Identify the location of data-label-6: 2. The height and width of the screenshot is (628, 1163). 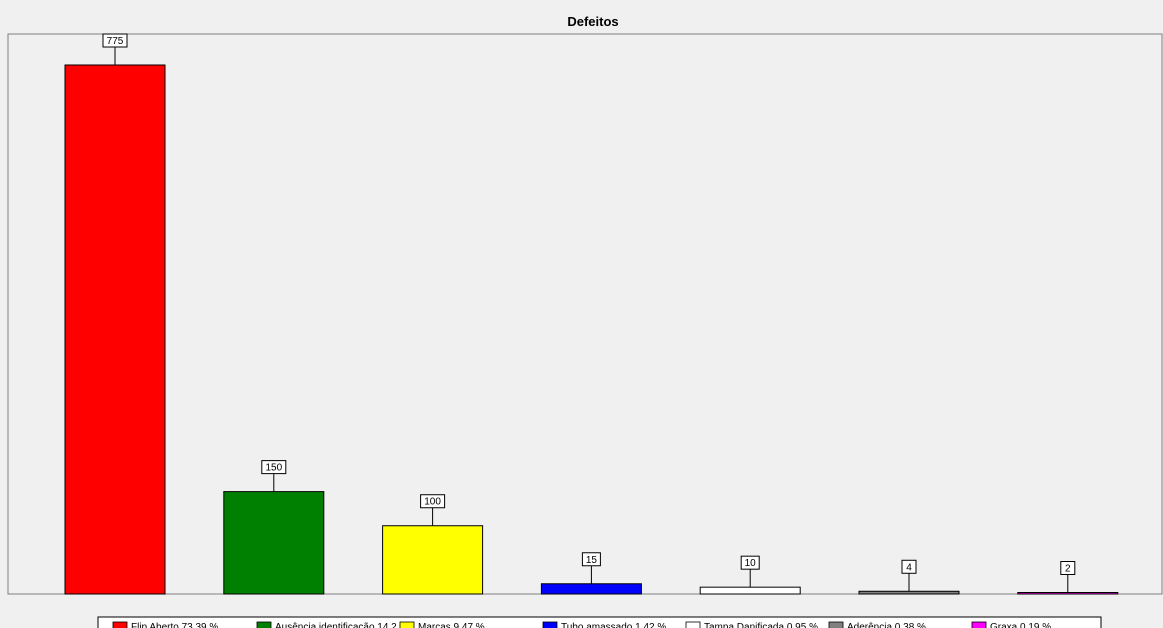
(1068, 569).